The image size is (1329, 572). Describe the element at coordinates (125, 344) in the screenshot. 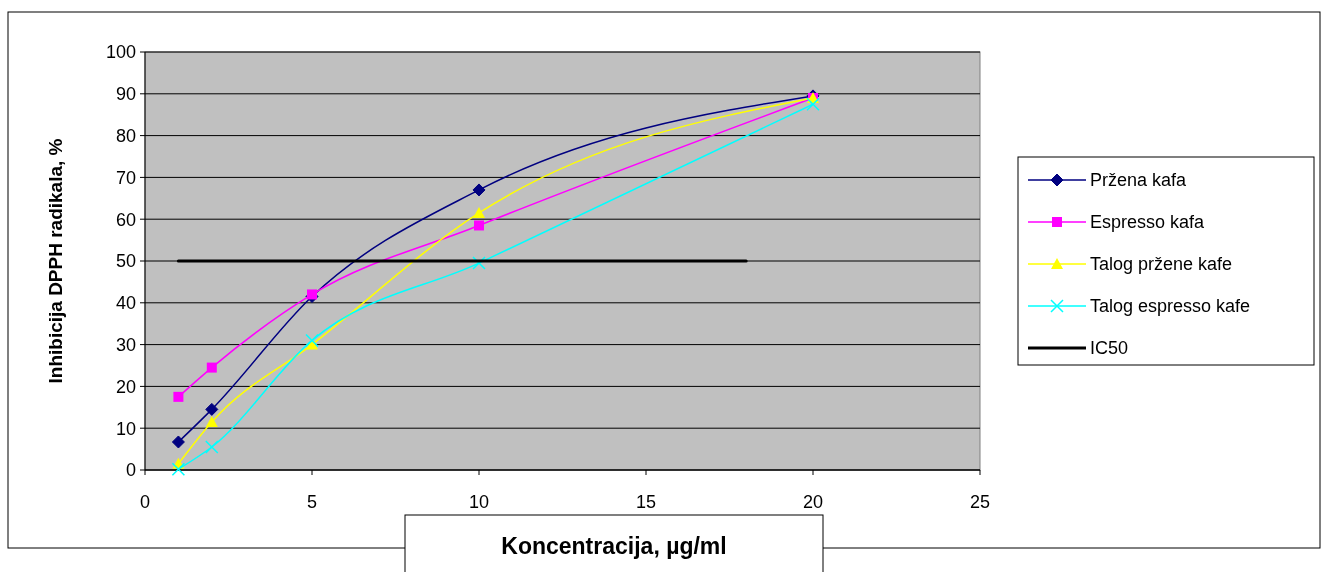

I see `y-tick-label: 30` at that location.